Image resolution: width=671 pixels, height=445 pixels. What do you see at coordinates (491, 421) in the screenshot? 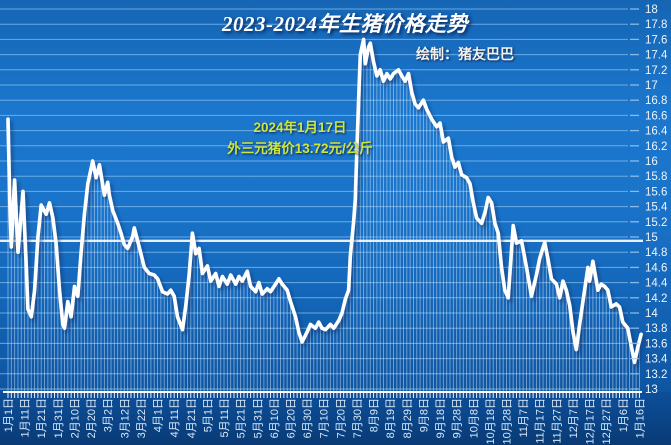
I see `svg-text: 10月18日` at bounding box center [491, 421].